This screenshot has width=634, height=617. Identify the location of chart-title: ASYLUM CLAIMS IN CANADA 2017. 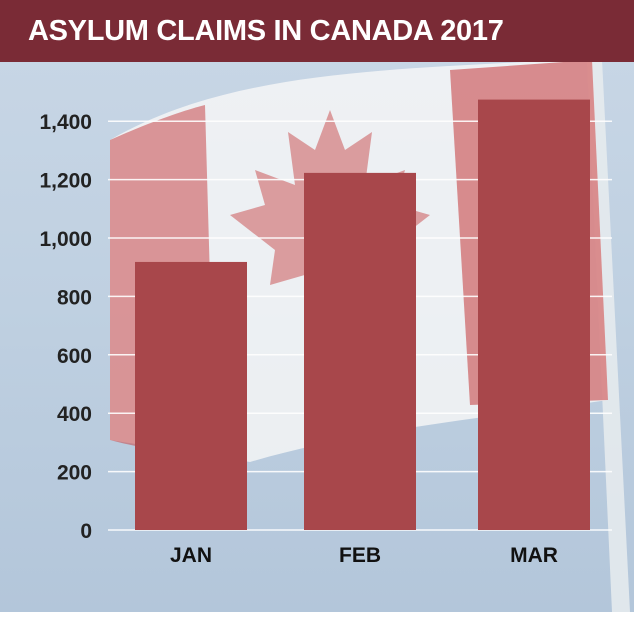
(266, 31).